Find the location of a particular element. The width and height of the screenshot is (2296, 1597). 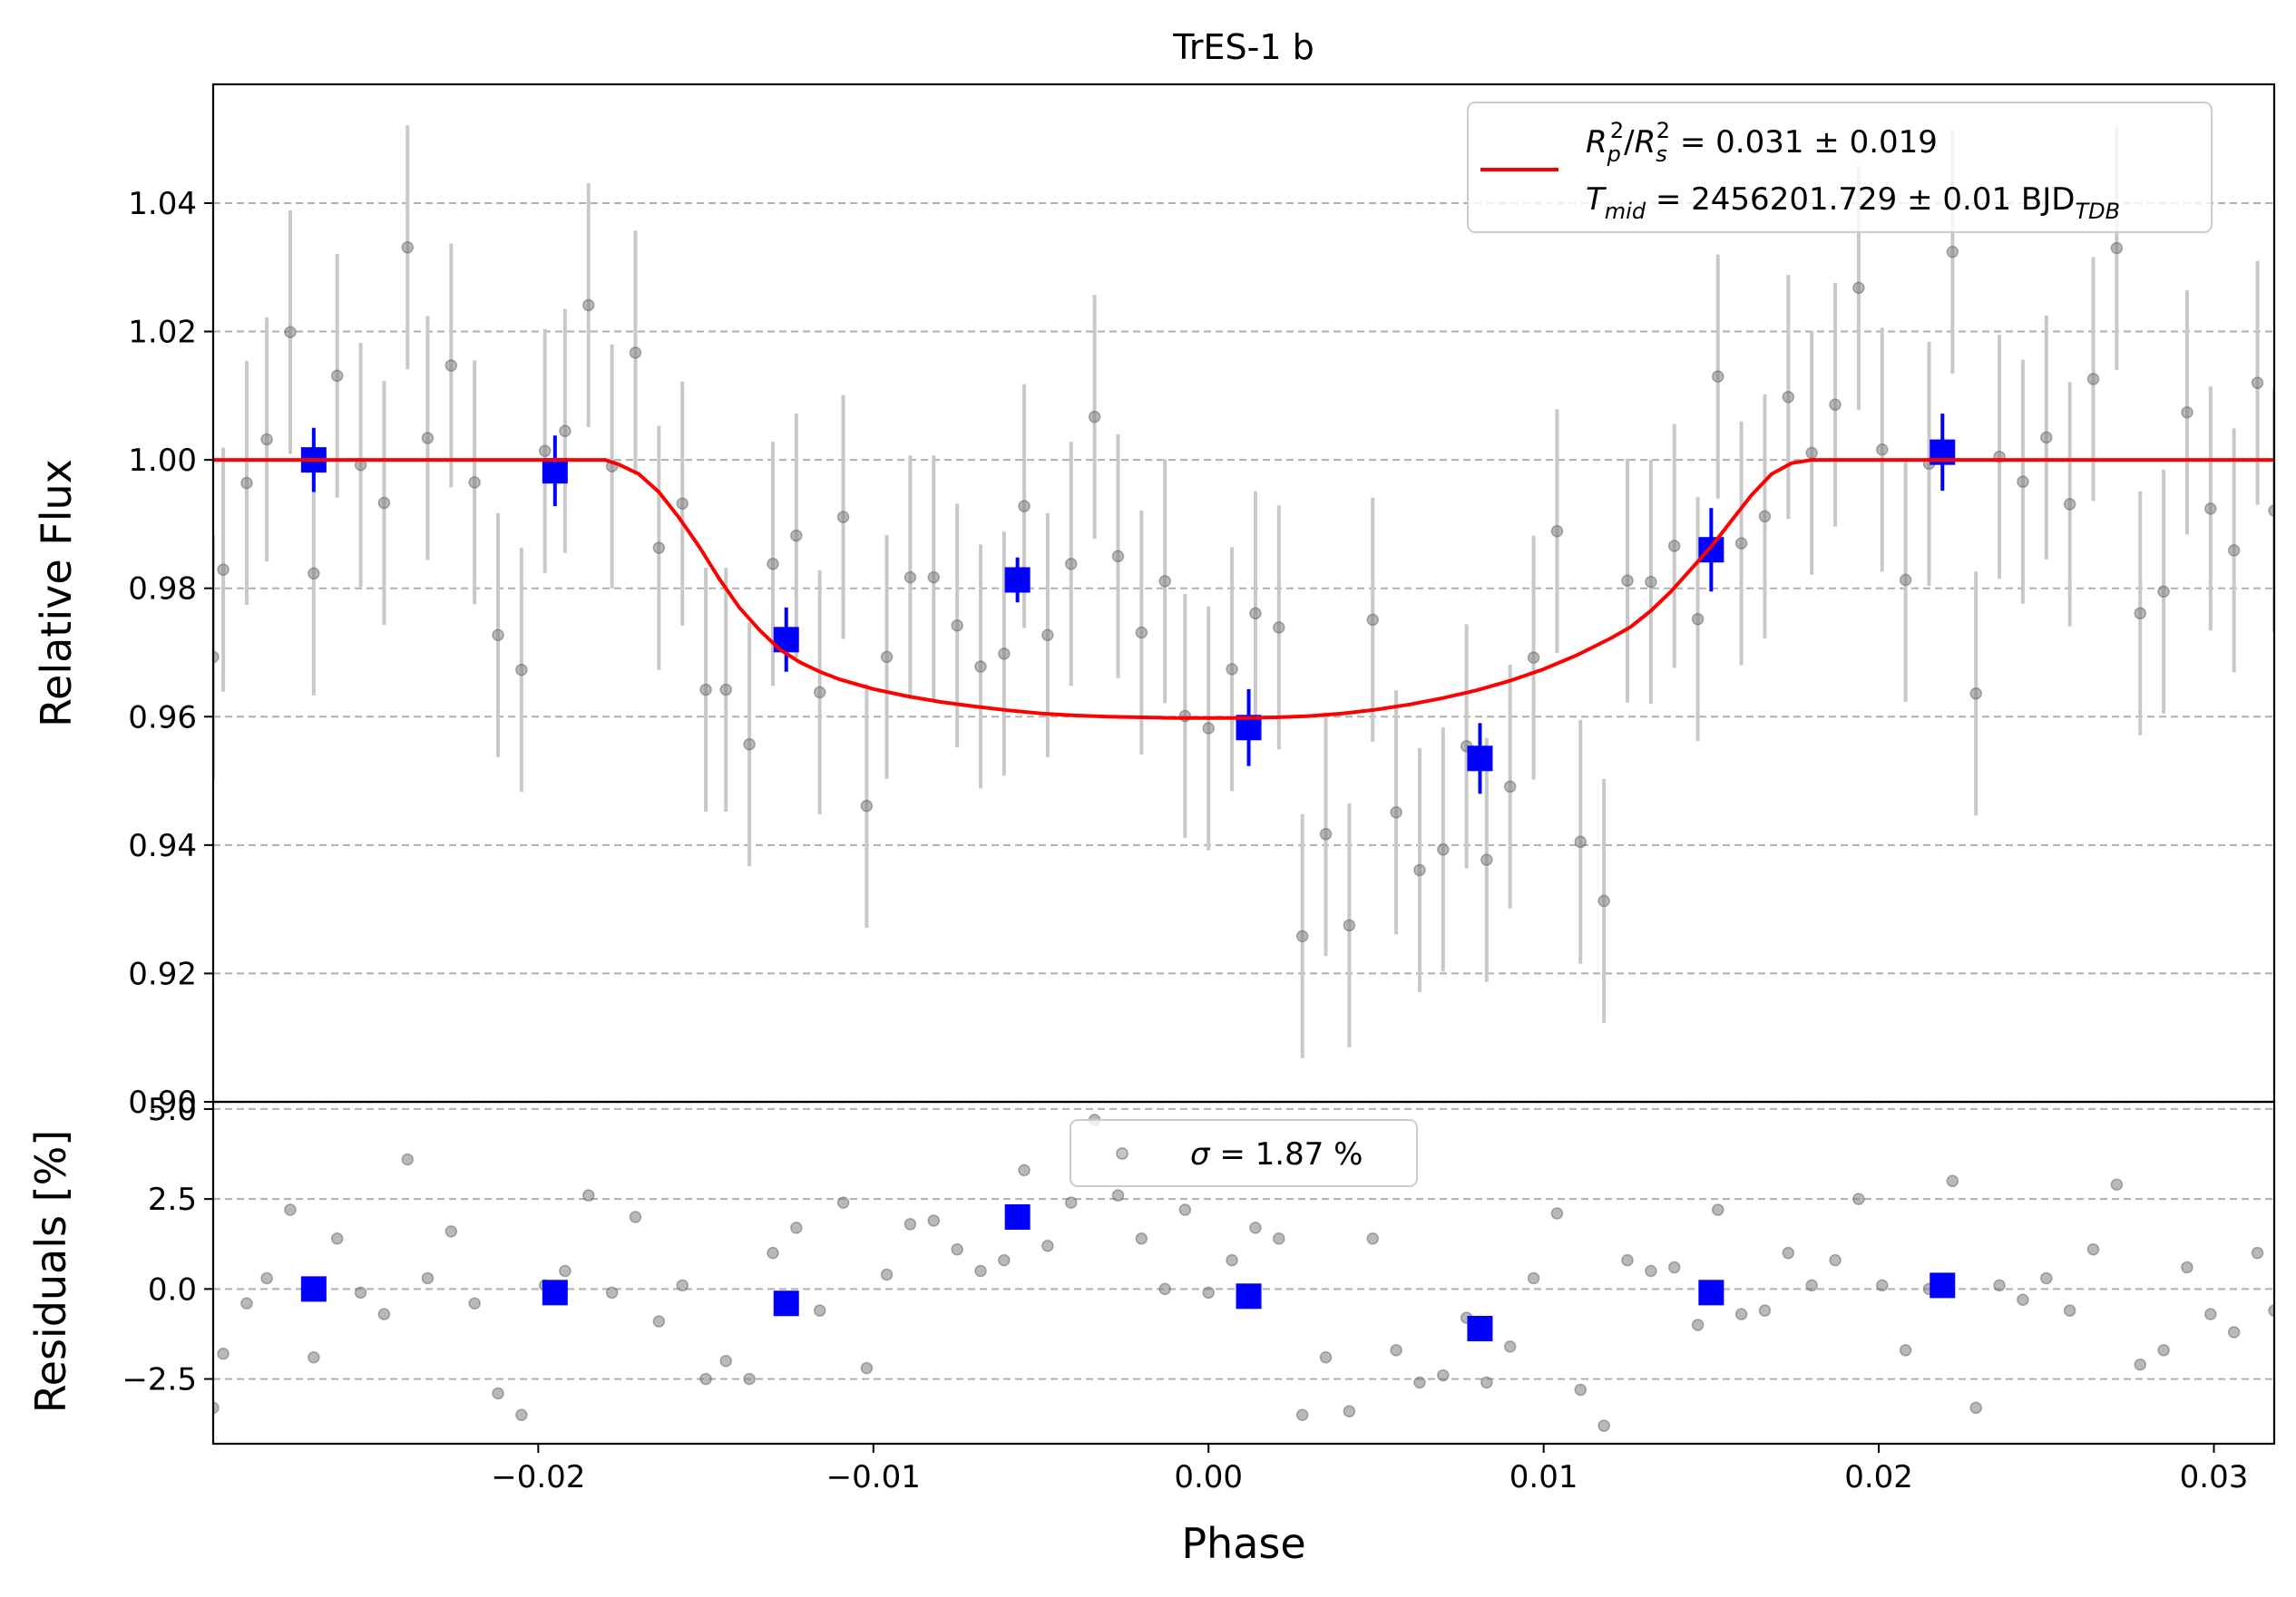

x-axis-label: Phase is located at coordinates (1243, 1543).